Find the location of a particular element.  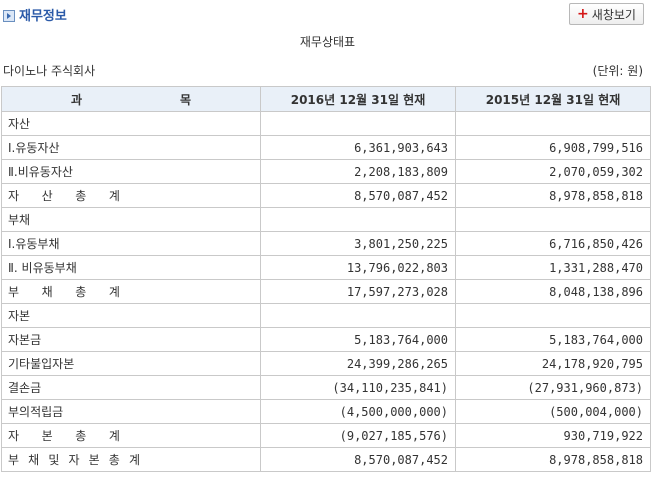

value-2015: (500,004,000) is located at coordinates (553, 411).